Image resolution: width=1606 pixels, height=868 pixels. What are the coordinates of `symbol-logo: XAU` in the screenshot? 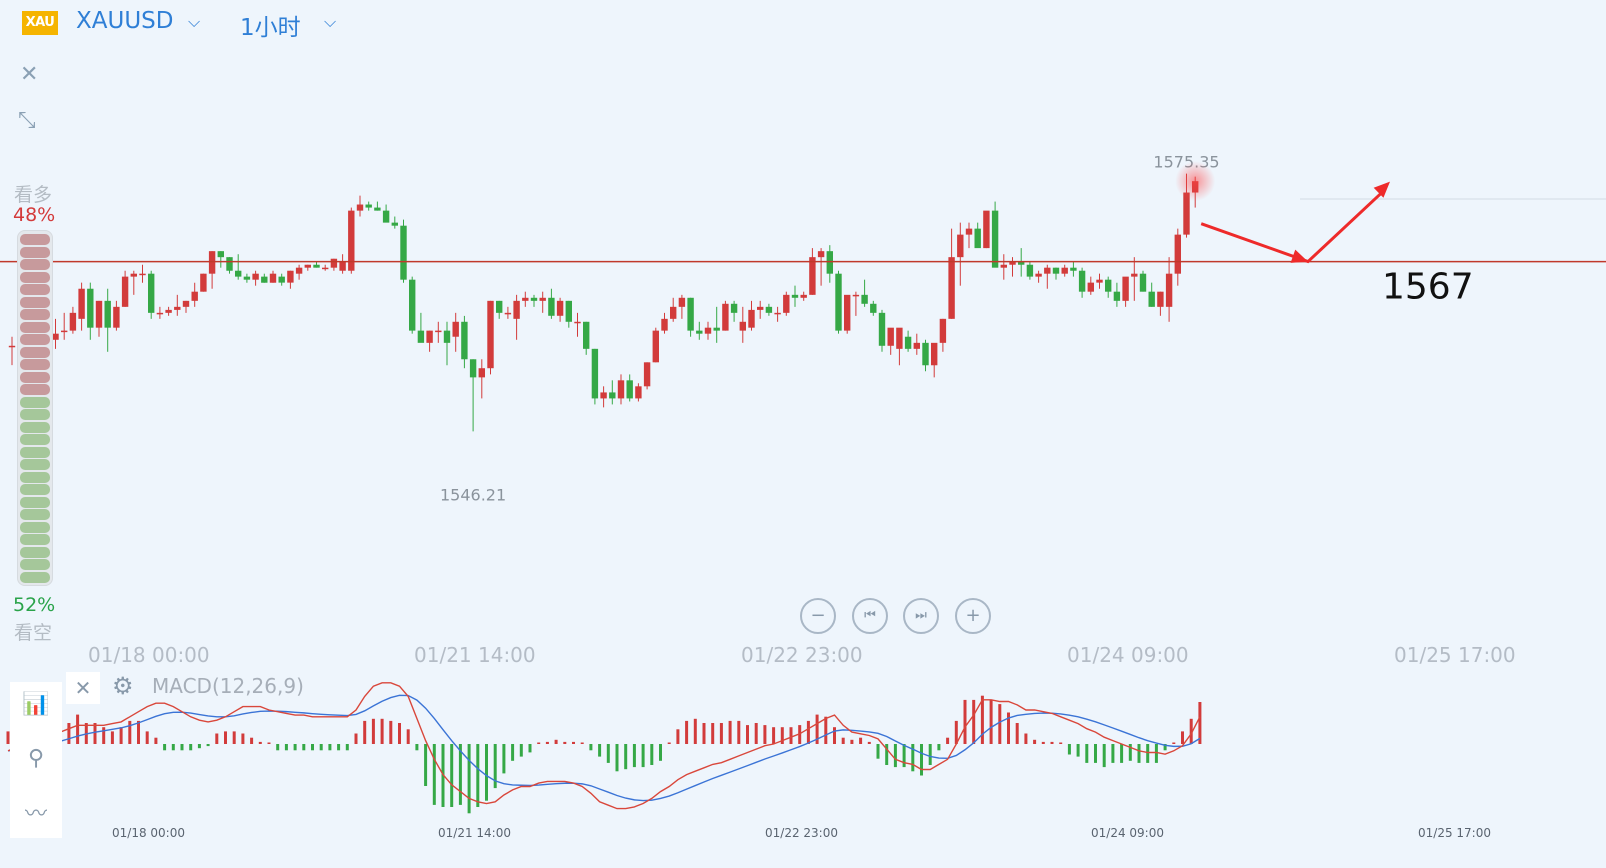 It's located at (40, 23).